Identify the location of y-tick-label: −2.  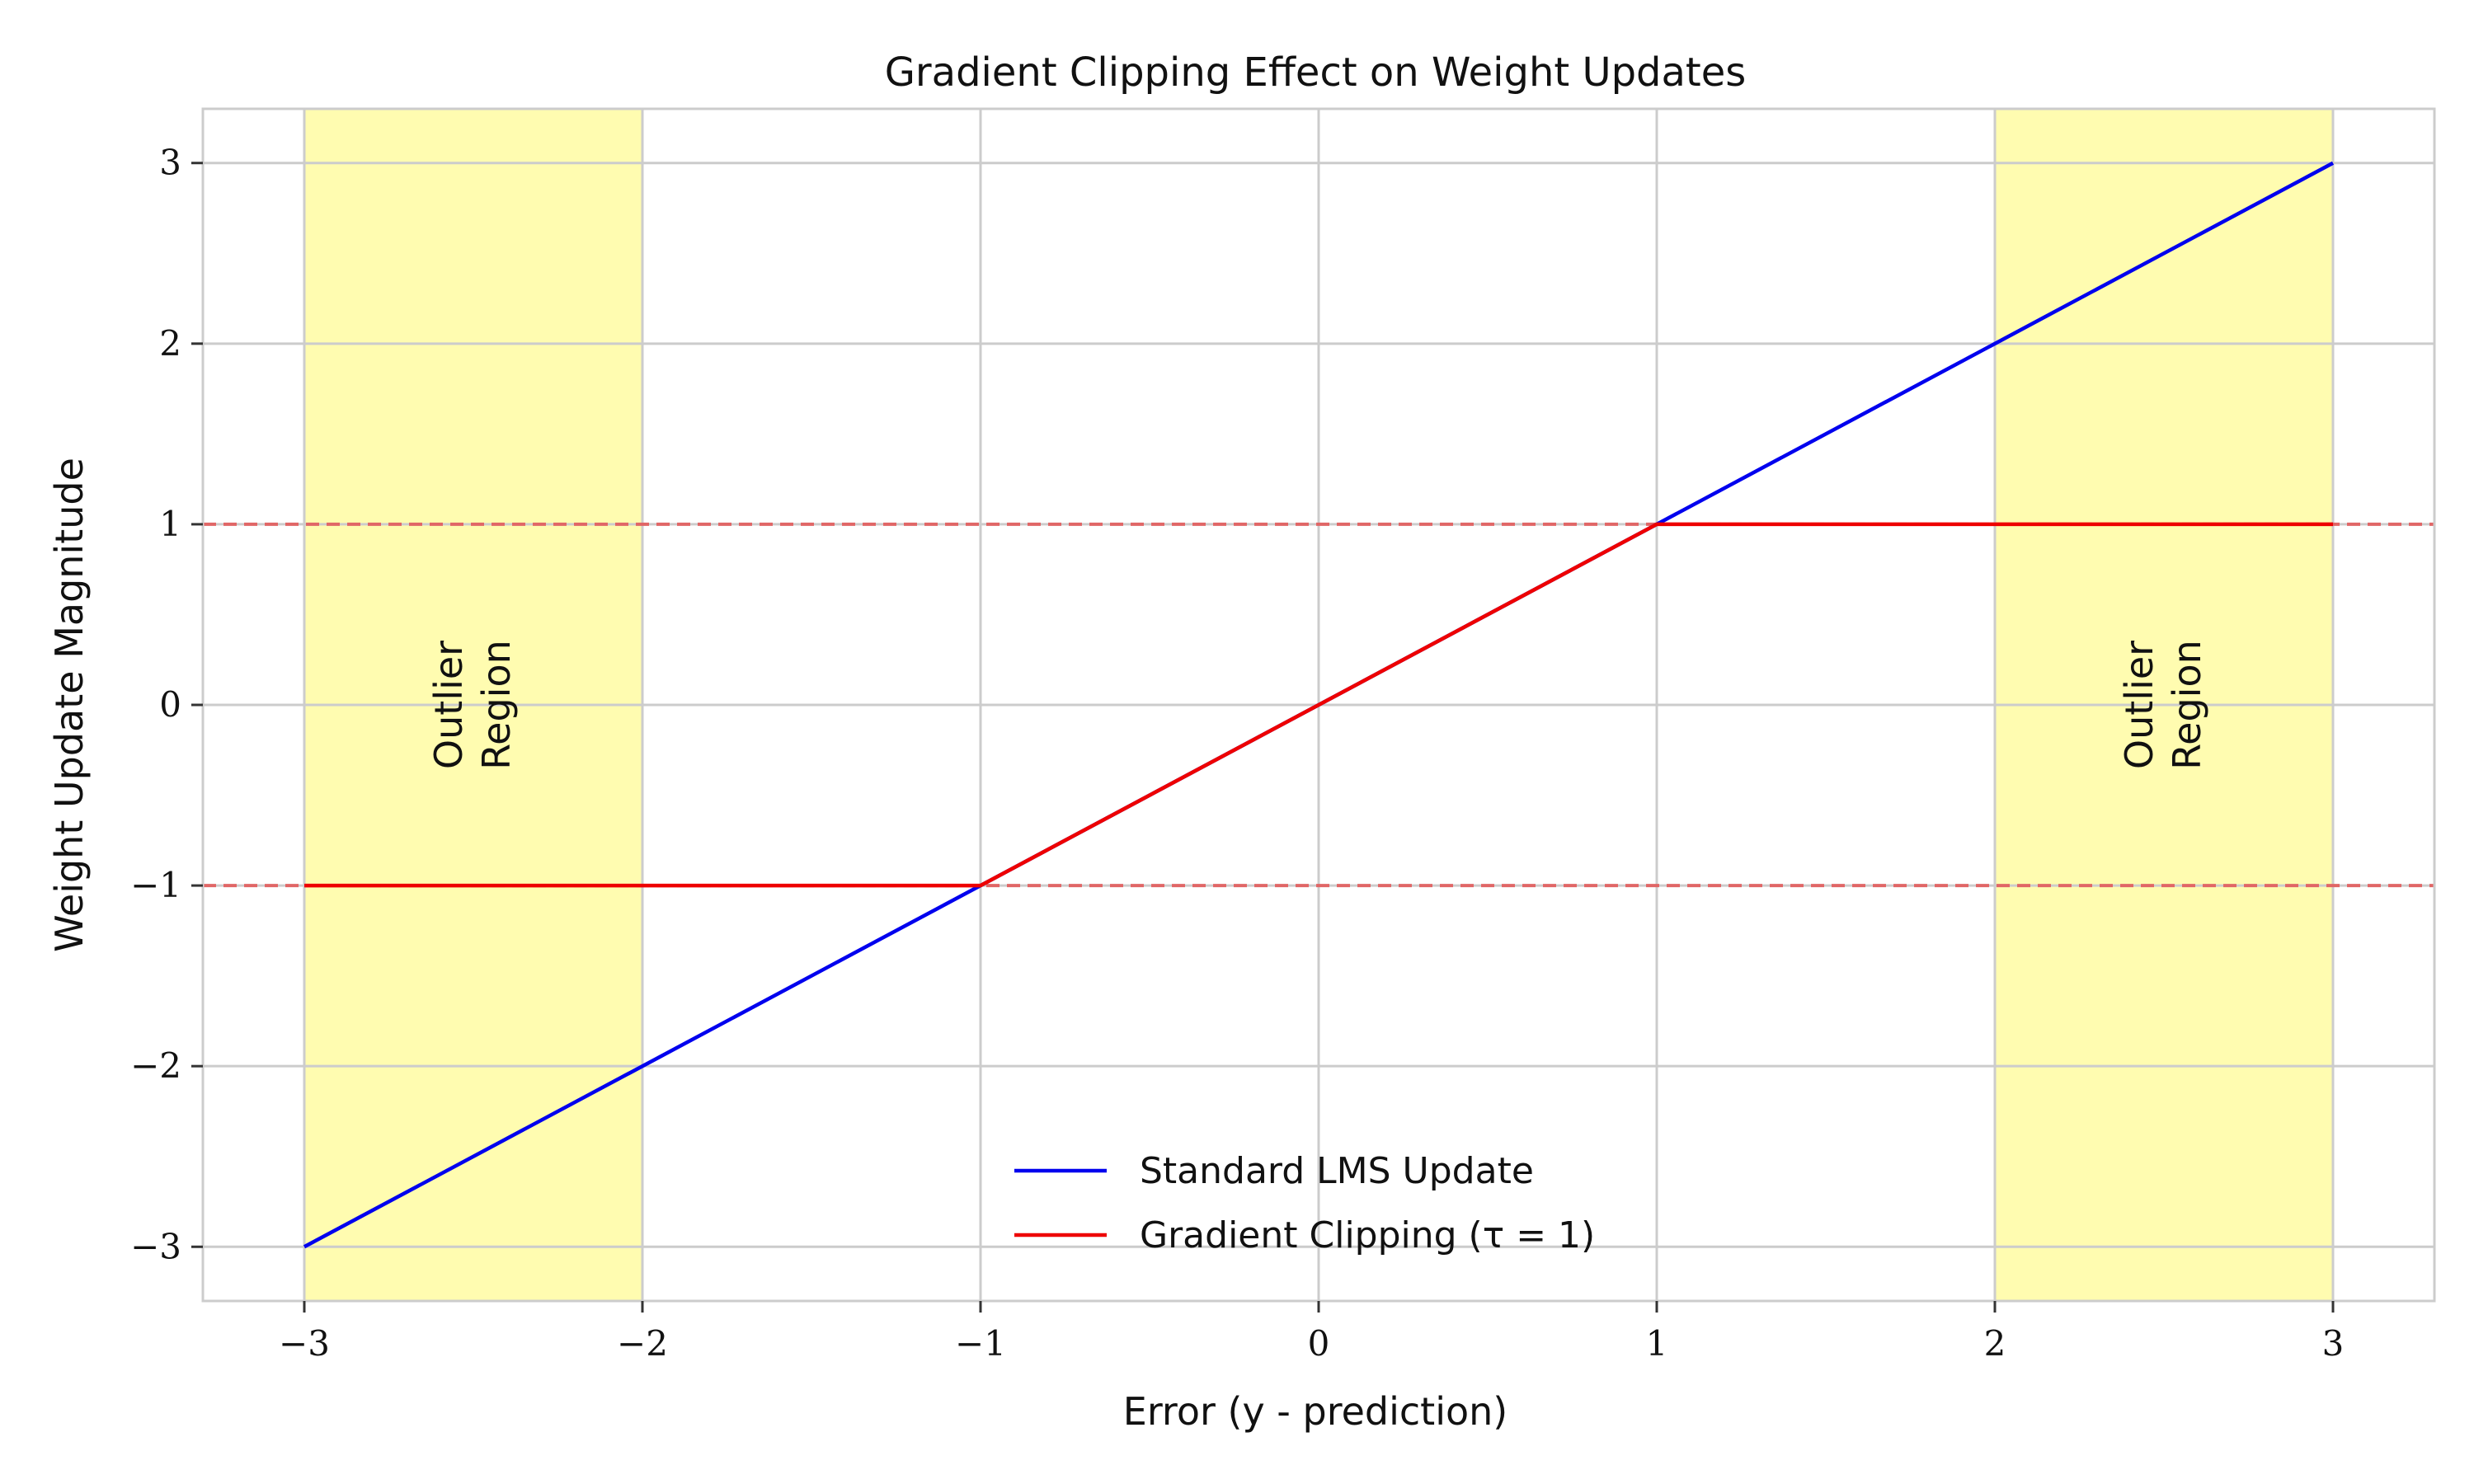
(155, 1065).